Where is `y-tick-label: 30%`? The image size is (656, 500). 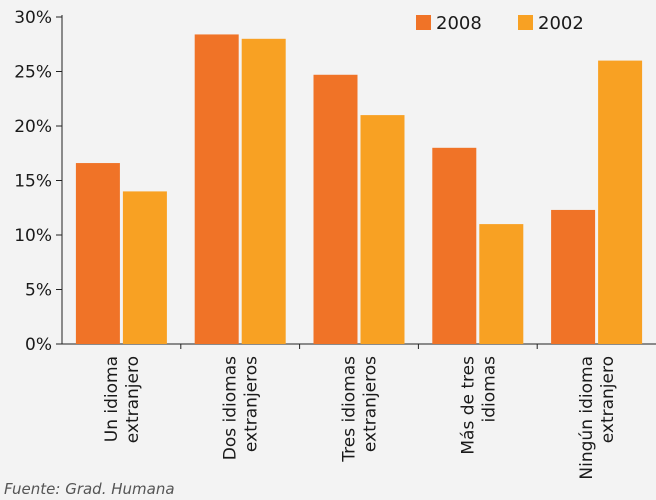
y-tick-label: 30% is located at coordinates (33, 18).